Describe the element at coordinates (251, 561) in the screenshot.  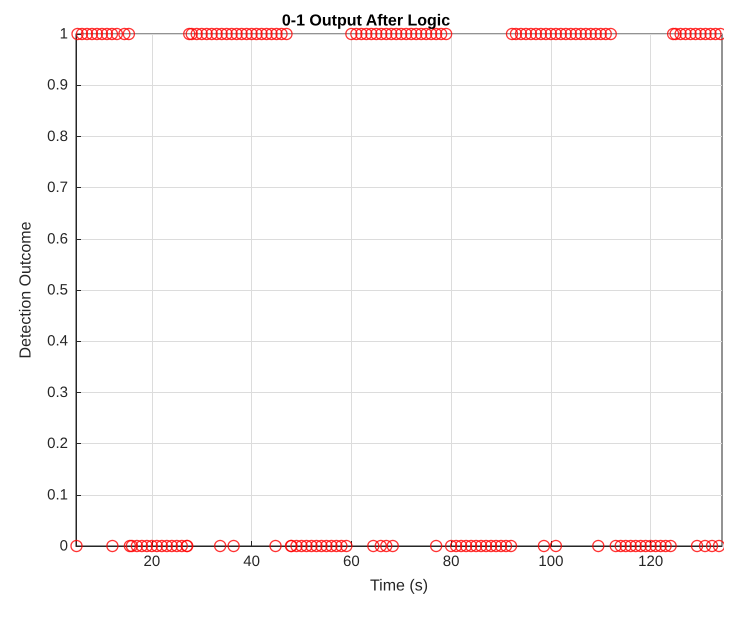
I see `x-tick-label: 40` at that location.